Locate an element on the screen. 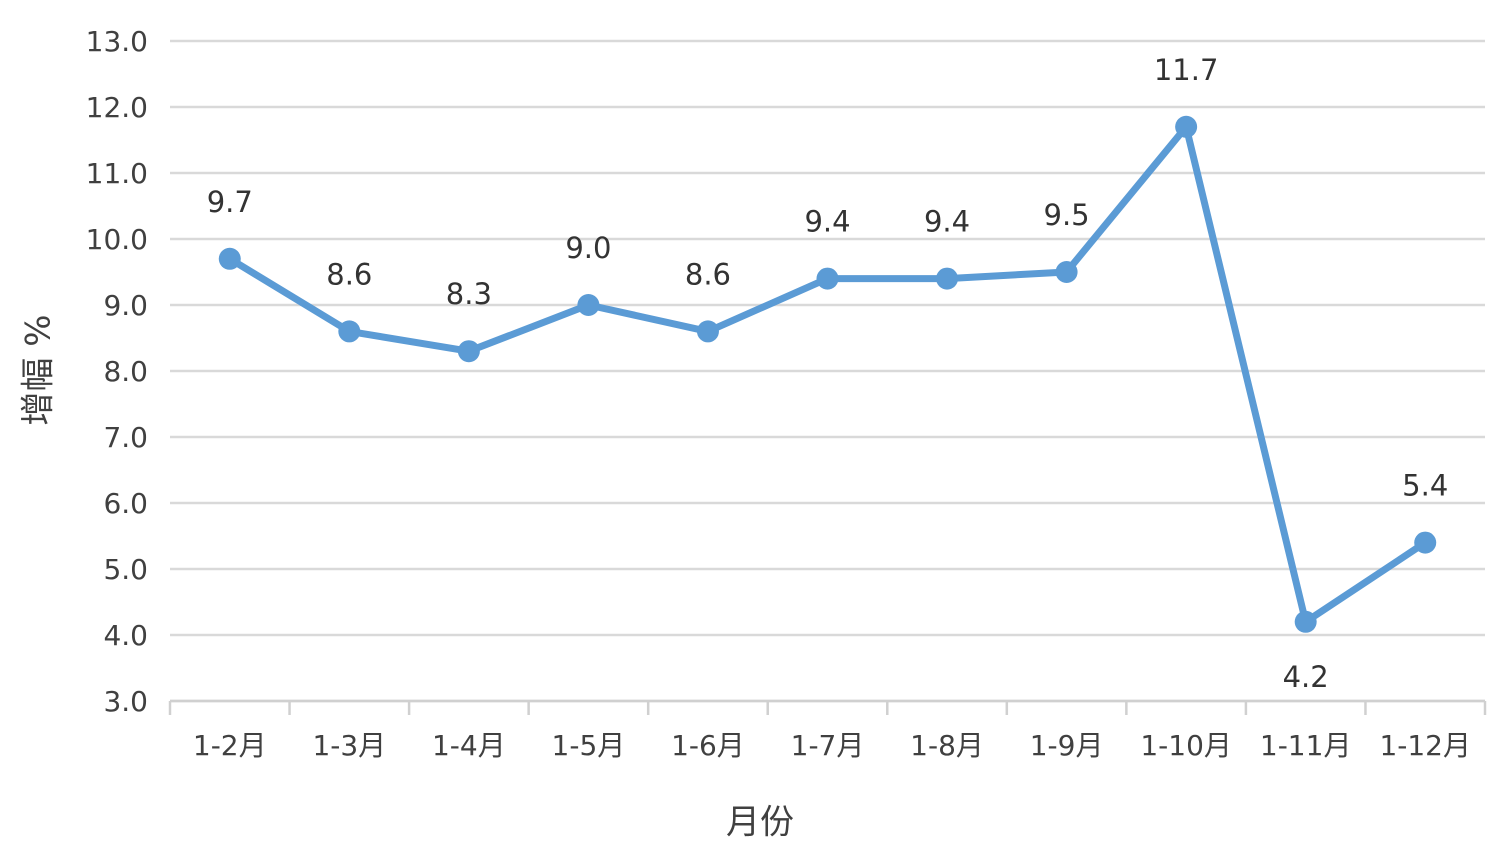 The height and width of the screenshot is (864, 1505). data-label: 9.0 is located at coordinates (588, 248).